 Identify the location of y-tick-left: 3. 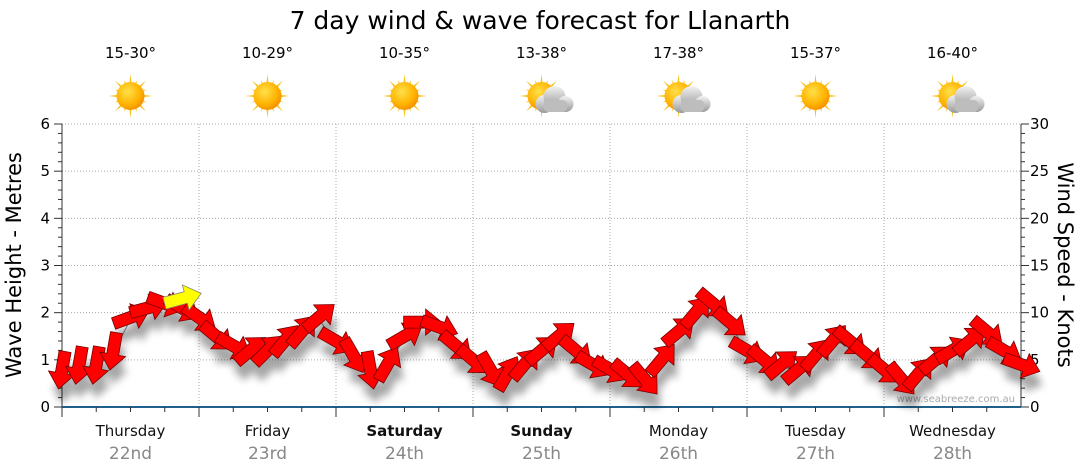
(45, 266).